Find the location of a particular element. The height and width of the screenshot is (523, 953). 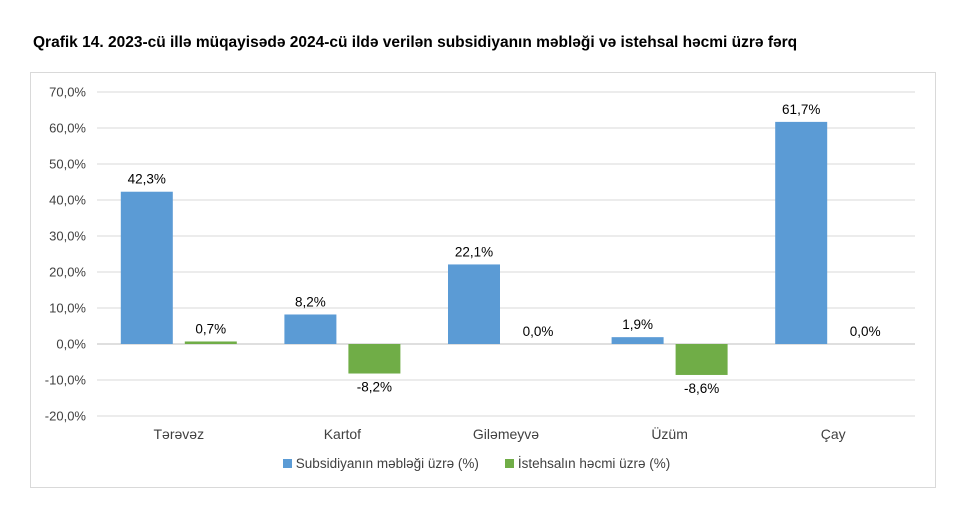

y-tick-label: 0,0% is located at coordinates (71, 344).